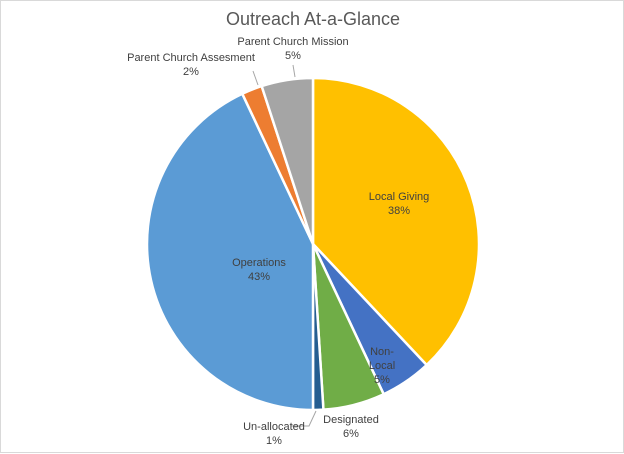 This screenshot has height=454, width=624. What do you see at coordinates (294, 71) in the screenshot?
I see `leader-line-mission` at bounding box center [294, 71].